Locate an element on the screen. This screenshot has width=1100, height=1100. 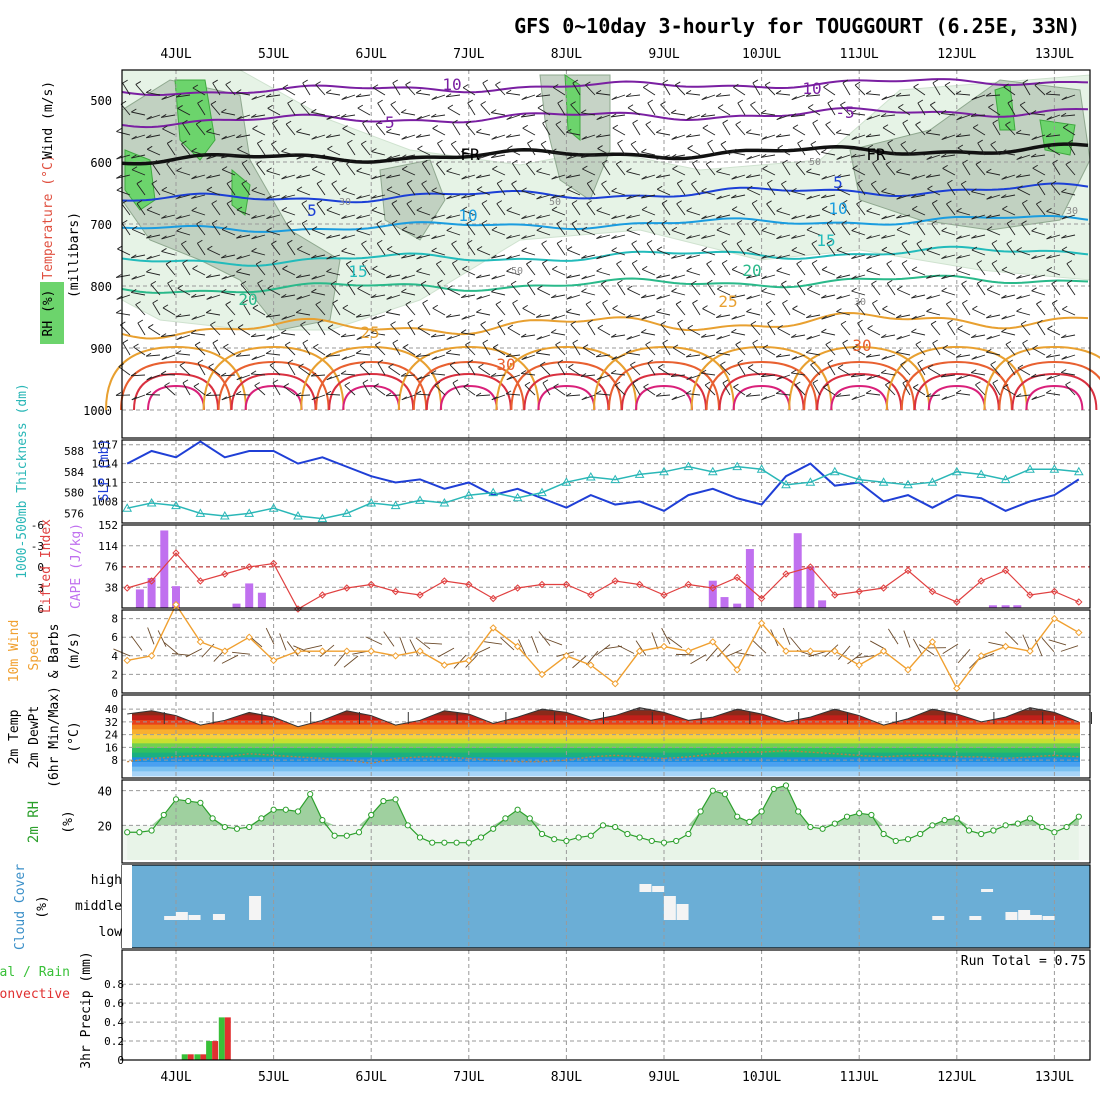
cloud-bar is located at coordinates (194, 917).